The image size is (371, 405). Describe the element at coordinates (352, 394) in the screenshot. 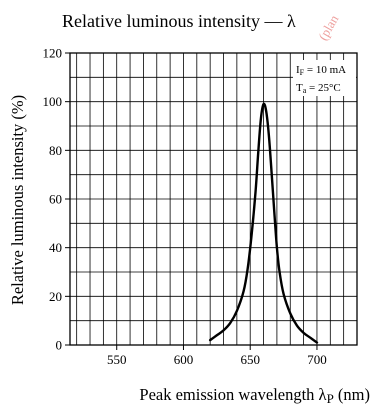

I see `x-axis-label-unit: (nm)` at that location.